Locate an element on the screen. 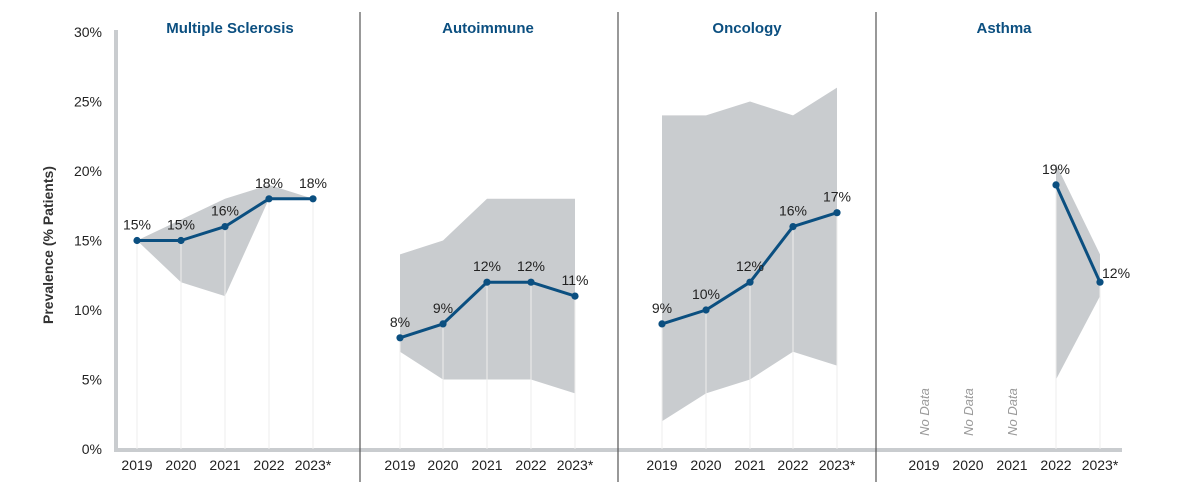  y-tick-label: 20% is located at coordinates (88, 171).